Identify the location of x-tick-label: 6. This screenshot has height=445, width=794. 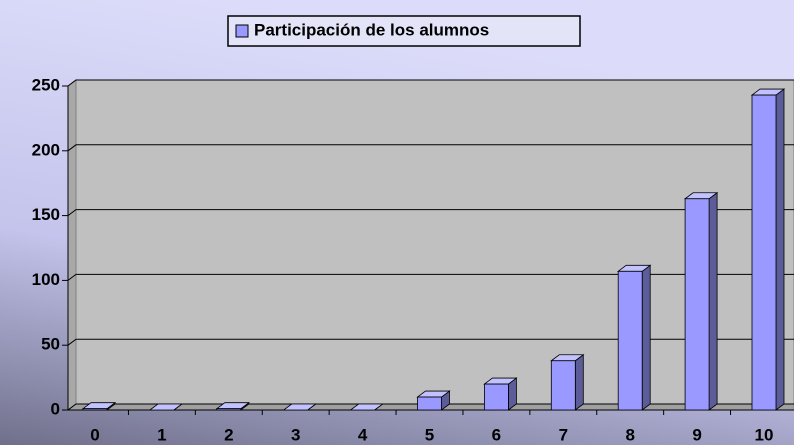
(496, 434).